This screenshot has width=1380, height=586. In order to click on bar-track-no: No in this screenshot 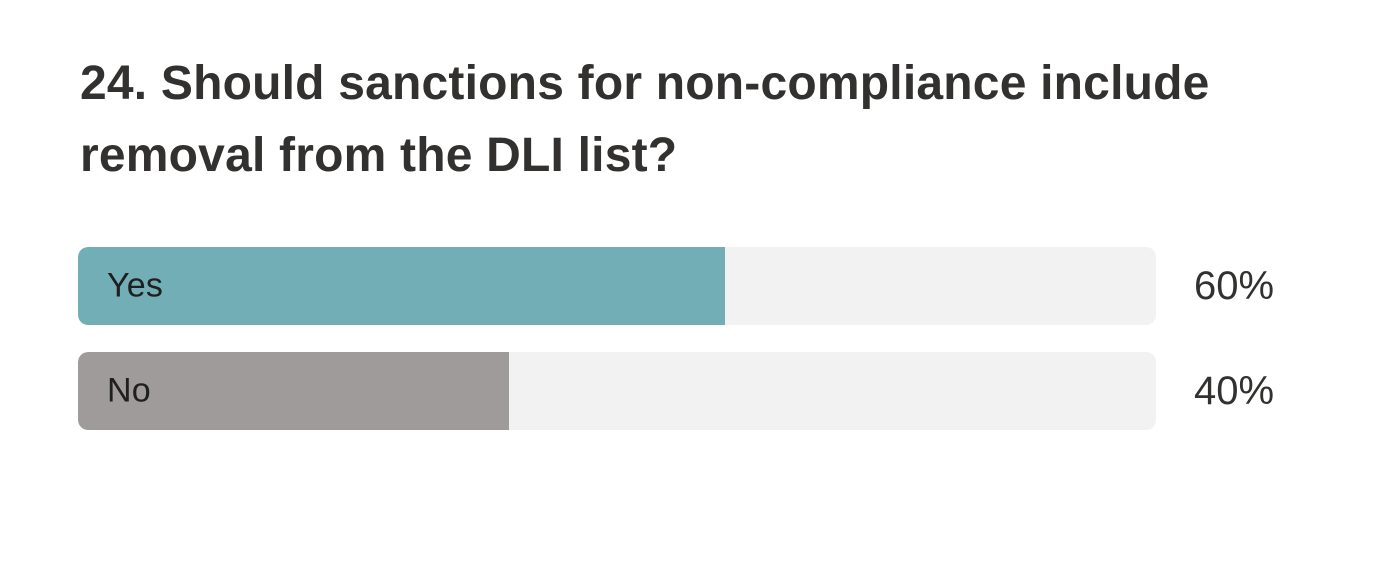, I will do `click(617, 391)`.